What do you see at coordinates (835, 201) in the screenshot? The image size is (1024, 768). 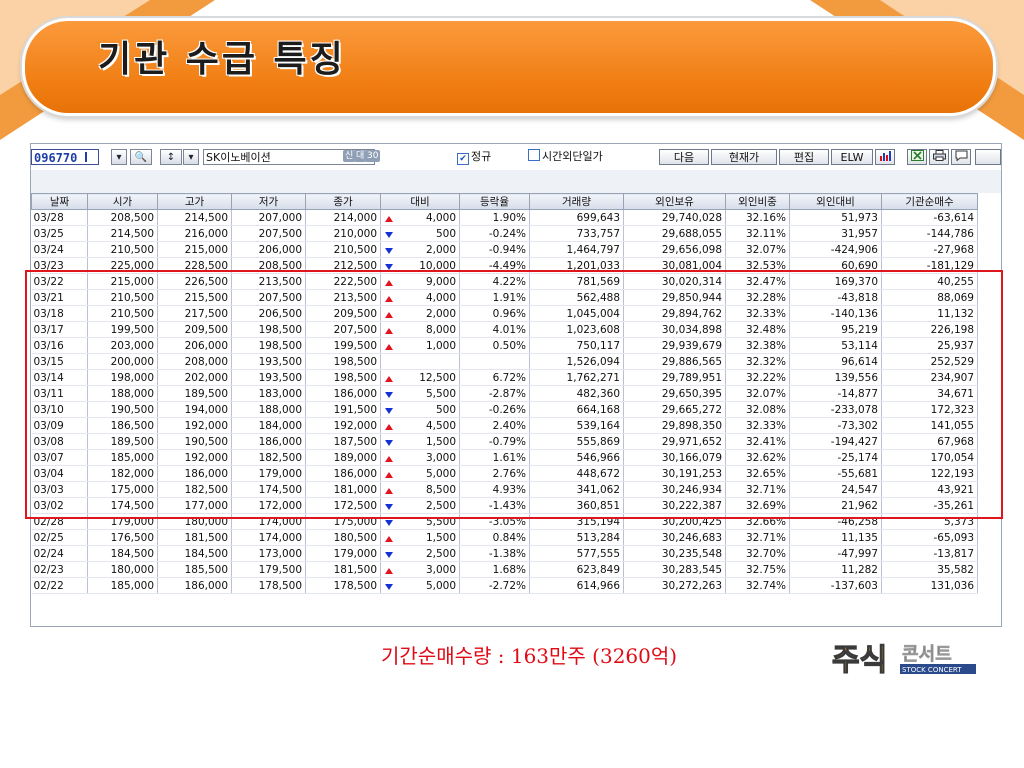 I see `column-header: 외인대비` at bounding box center [835, 201].